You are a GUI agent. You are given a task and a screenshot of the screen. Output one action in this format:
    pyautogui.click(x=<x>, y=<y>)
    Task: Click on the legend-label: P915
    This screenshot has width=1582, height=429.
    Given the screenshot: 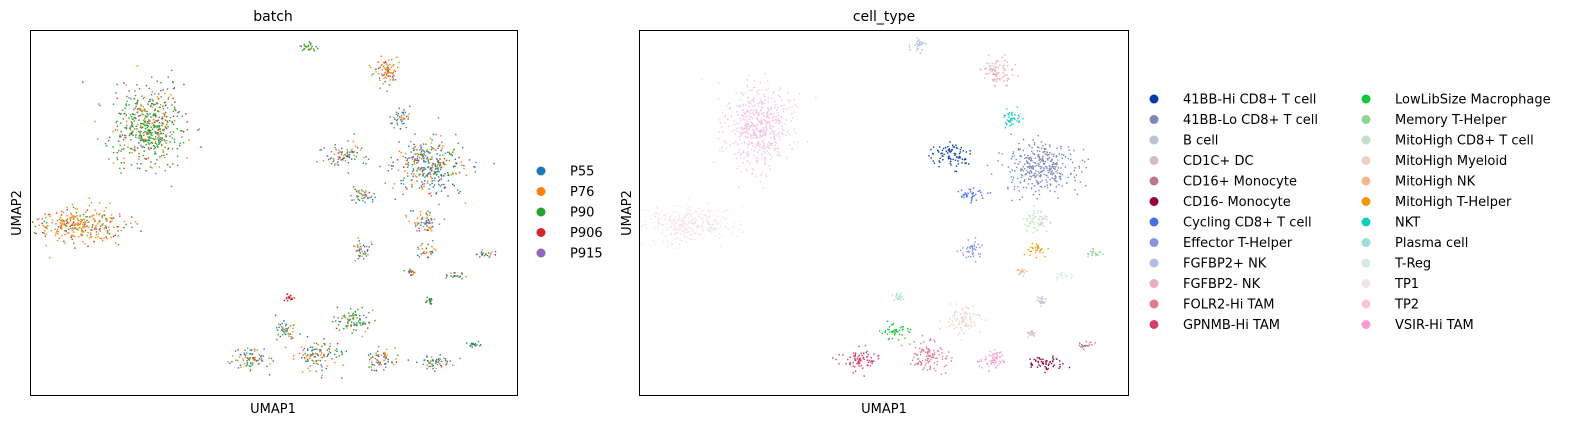 What is the action you would take?
    pyautogui.click(x=586, y=254)
    